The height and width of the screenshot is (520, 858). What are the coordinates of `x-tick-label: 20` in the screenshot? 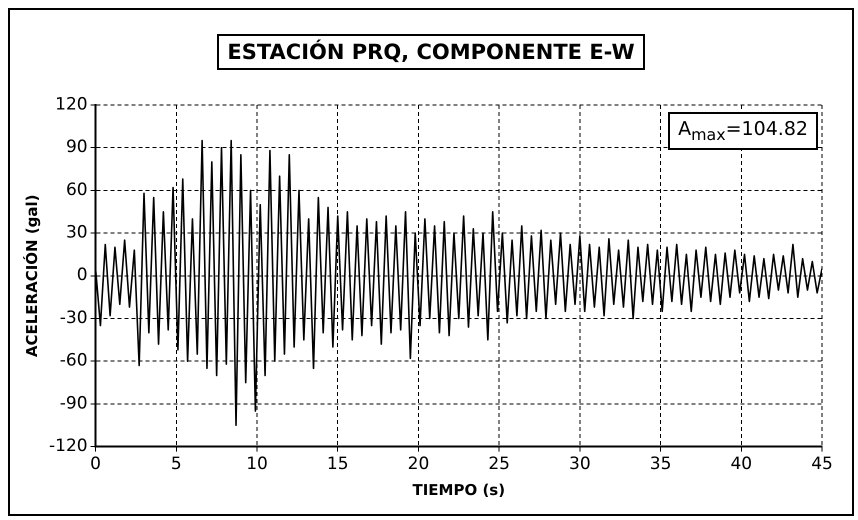 It's located at (419, 464).